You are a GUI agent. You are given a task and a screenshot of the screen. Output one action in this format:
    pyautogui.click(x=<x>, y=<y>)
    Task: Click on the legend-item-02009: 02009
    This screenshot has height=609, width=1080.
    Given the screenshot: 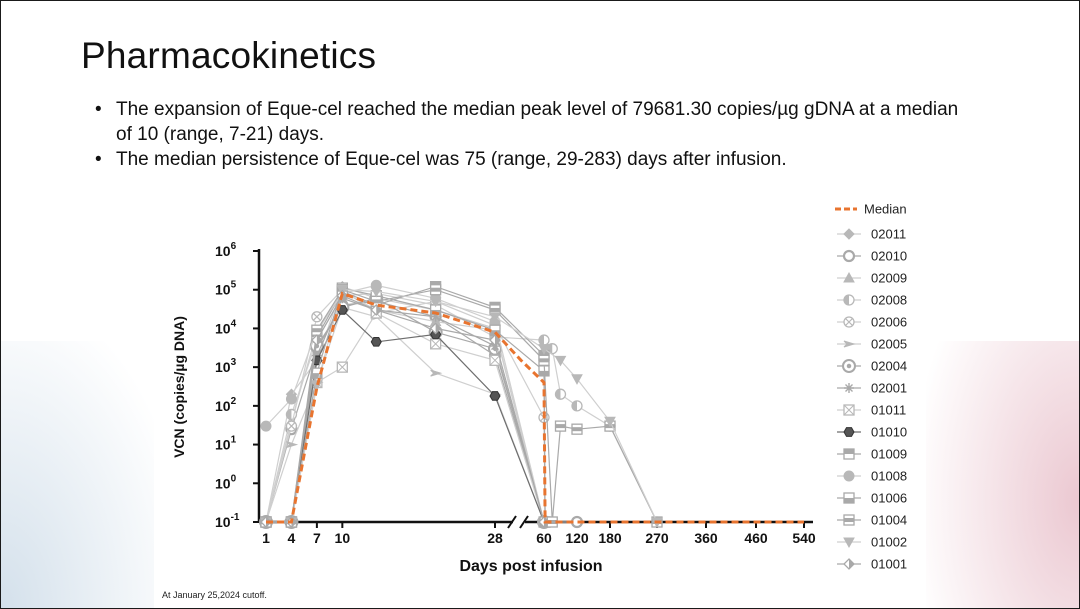 What is the action you would take?
    pyautogui.click(x=872, y=278)
    